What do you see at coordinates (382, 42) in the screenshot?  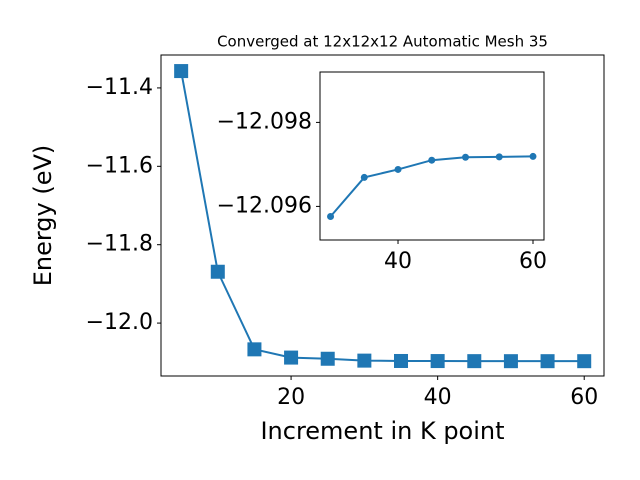 I see `chart-title: Converged at 12x12x12 Automatic Mesh 35` at bounding box center [382, 42].